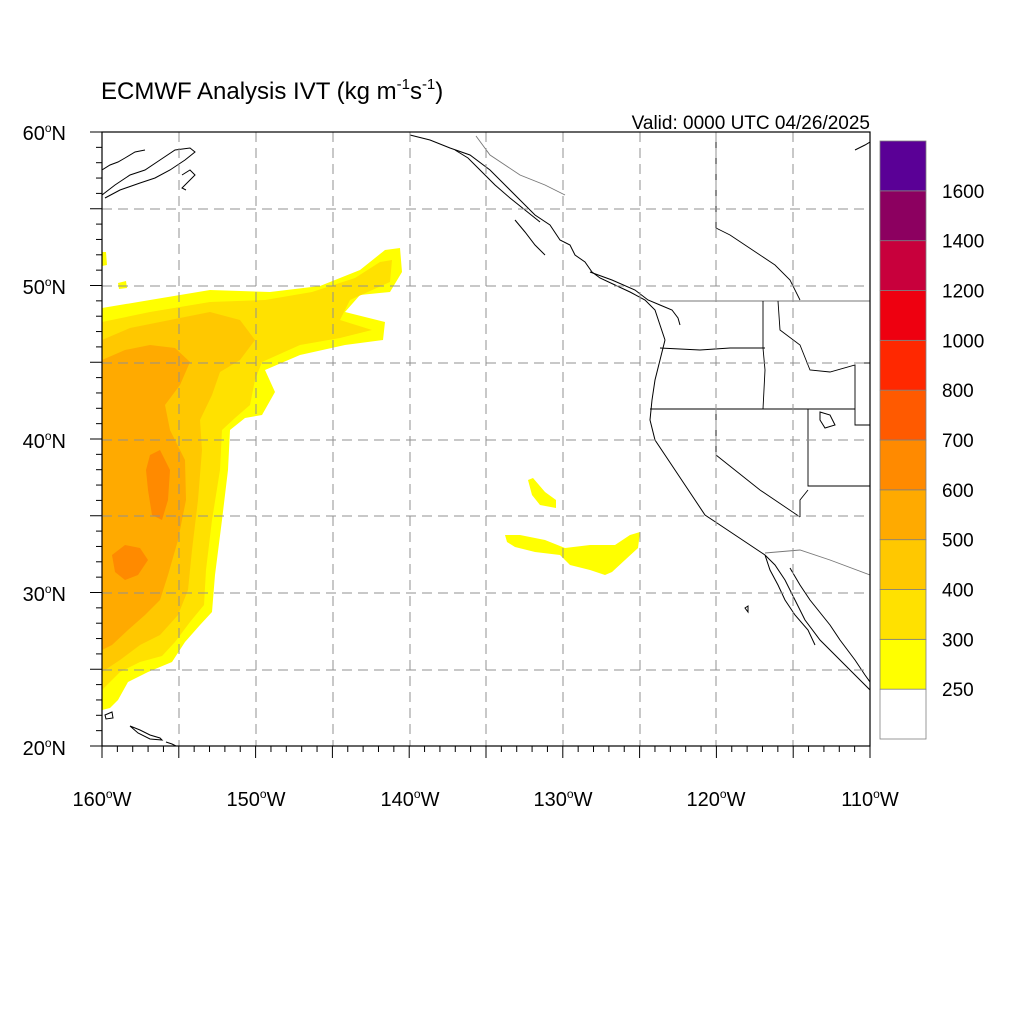 The image size is (1024, 1024). What do you see at coordinates (272, 90) in the screenshot?
I see `map-title: ECMWF Analysis IVT (kg m-1s-1)` at bounding box center [272, 90].